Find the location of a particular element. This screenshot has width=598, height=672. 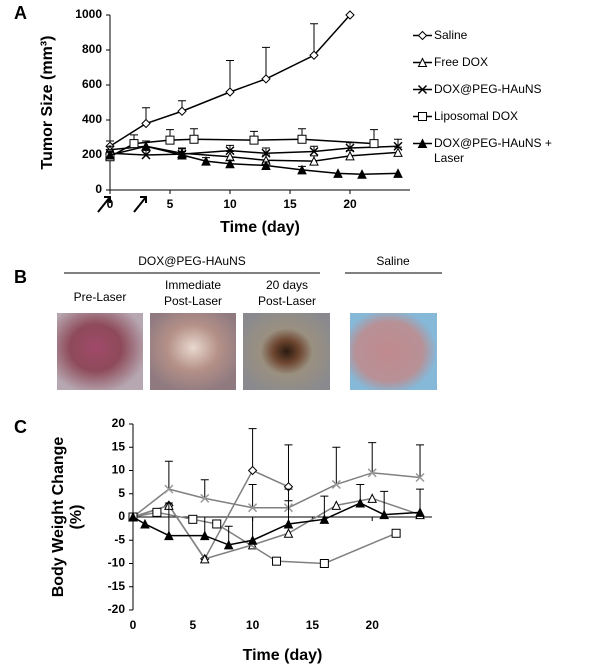

legend-label: Free DOX is located at coordinates (461, 62).